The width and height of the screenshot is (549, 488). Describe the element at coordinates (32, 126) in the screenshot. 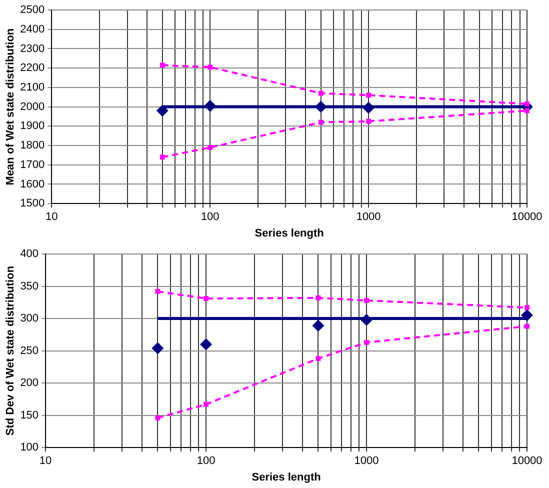

I see `y-tick-label: 1900` at that location.